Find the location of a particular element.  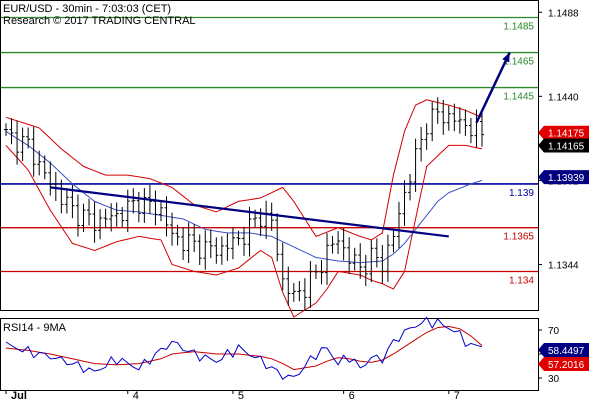

level-label: 1.1485 is located at coordinates (518, 27).